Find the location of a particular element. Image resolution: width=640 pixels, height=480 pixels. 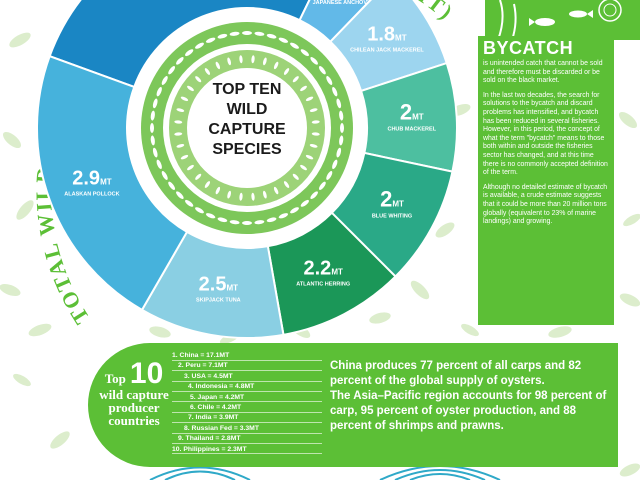

segment-species-name: ALASKAN POLLOCK is located at coordinates (91, 194).